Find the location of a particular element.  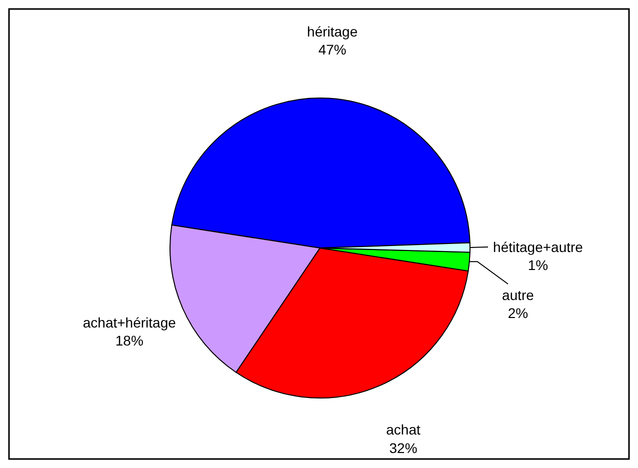

slice-label: hétitage+autre is located at coordinates (538, 247).